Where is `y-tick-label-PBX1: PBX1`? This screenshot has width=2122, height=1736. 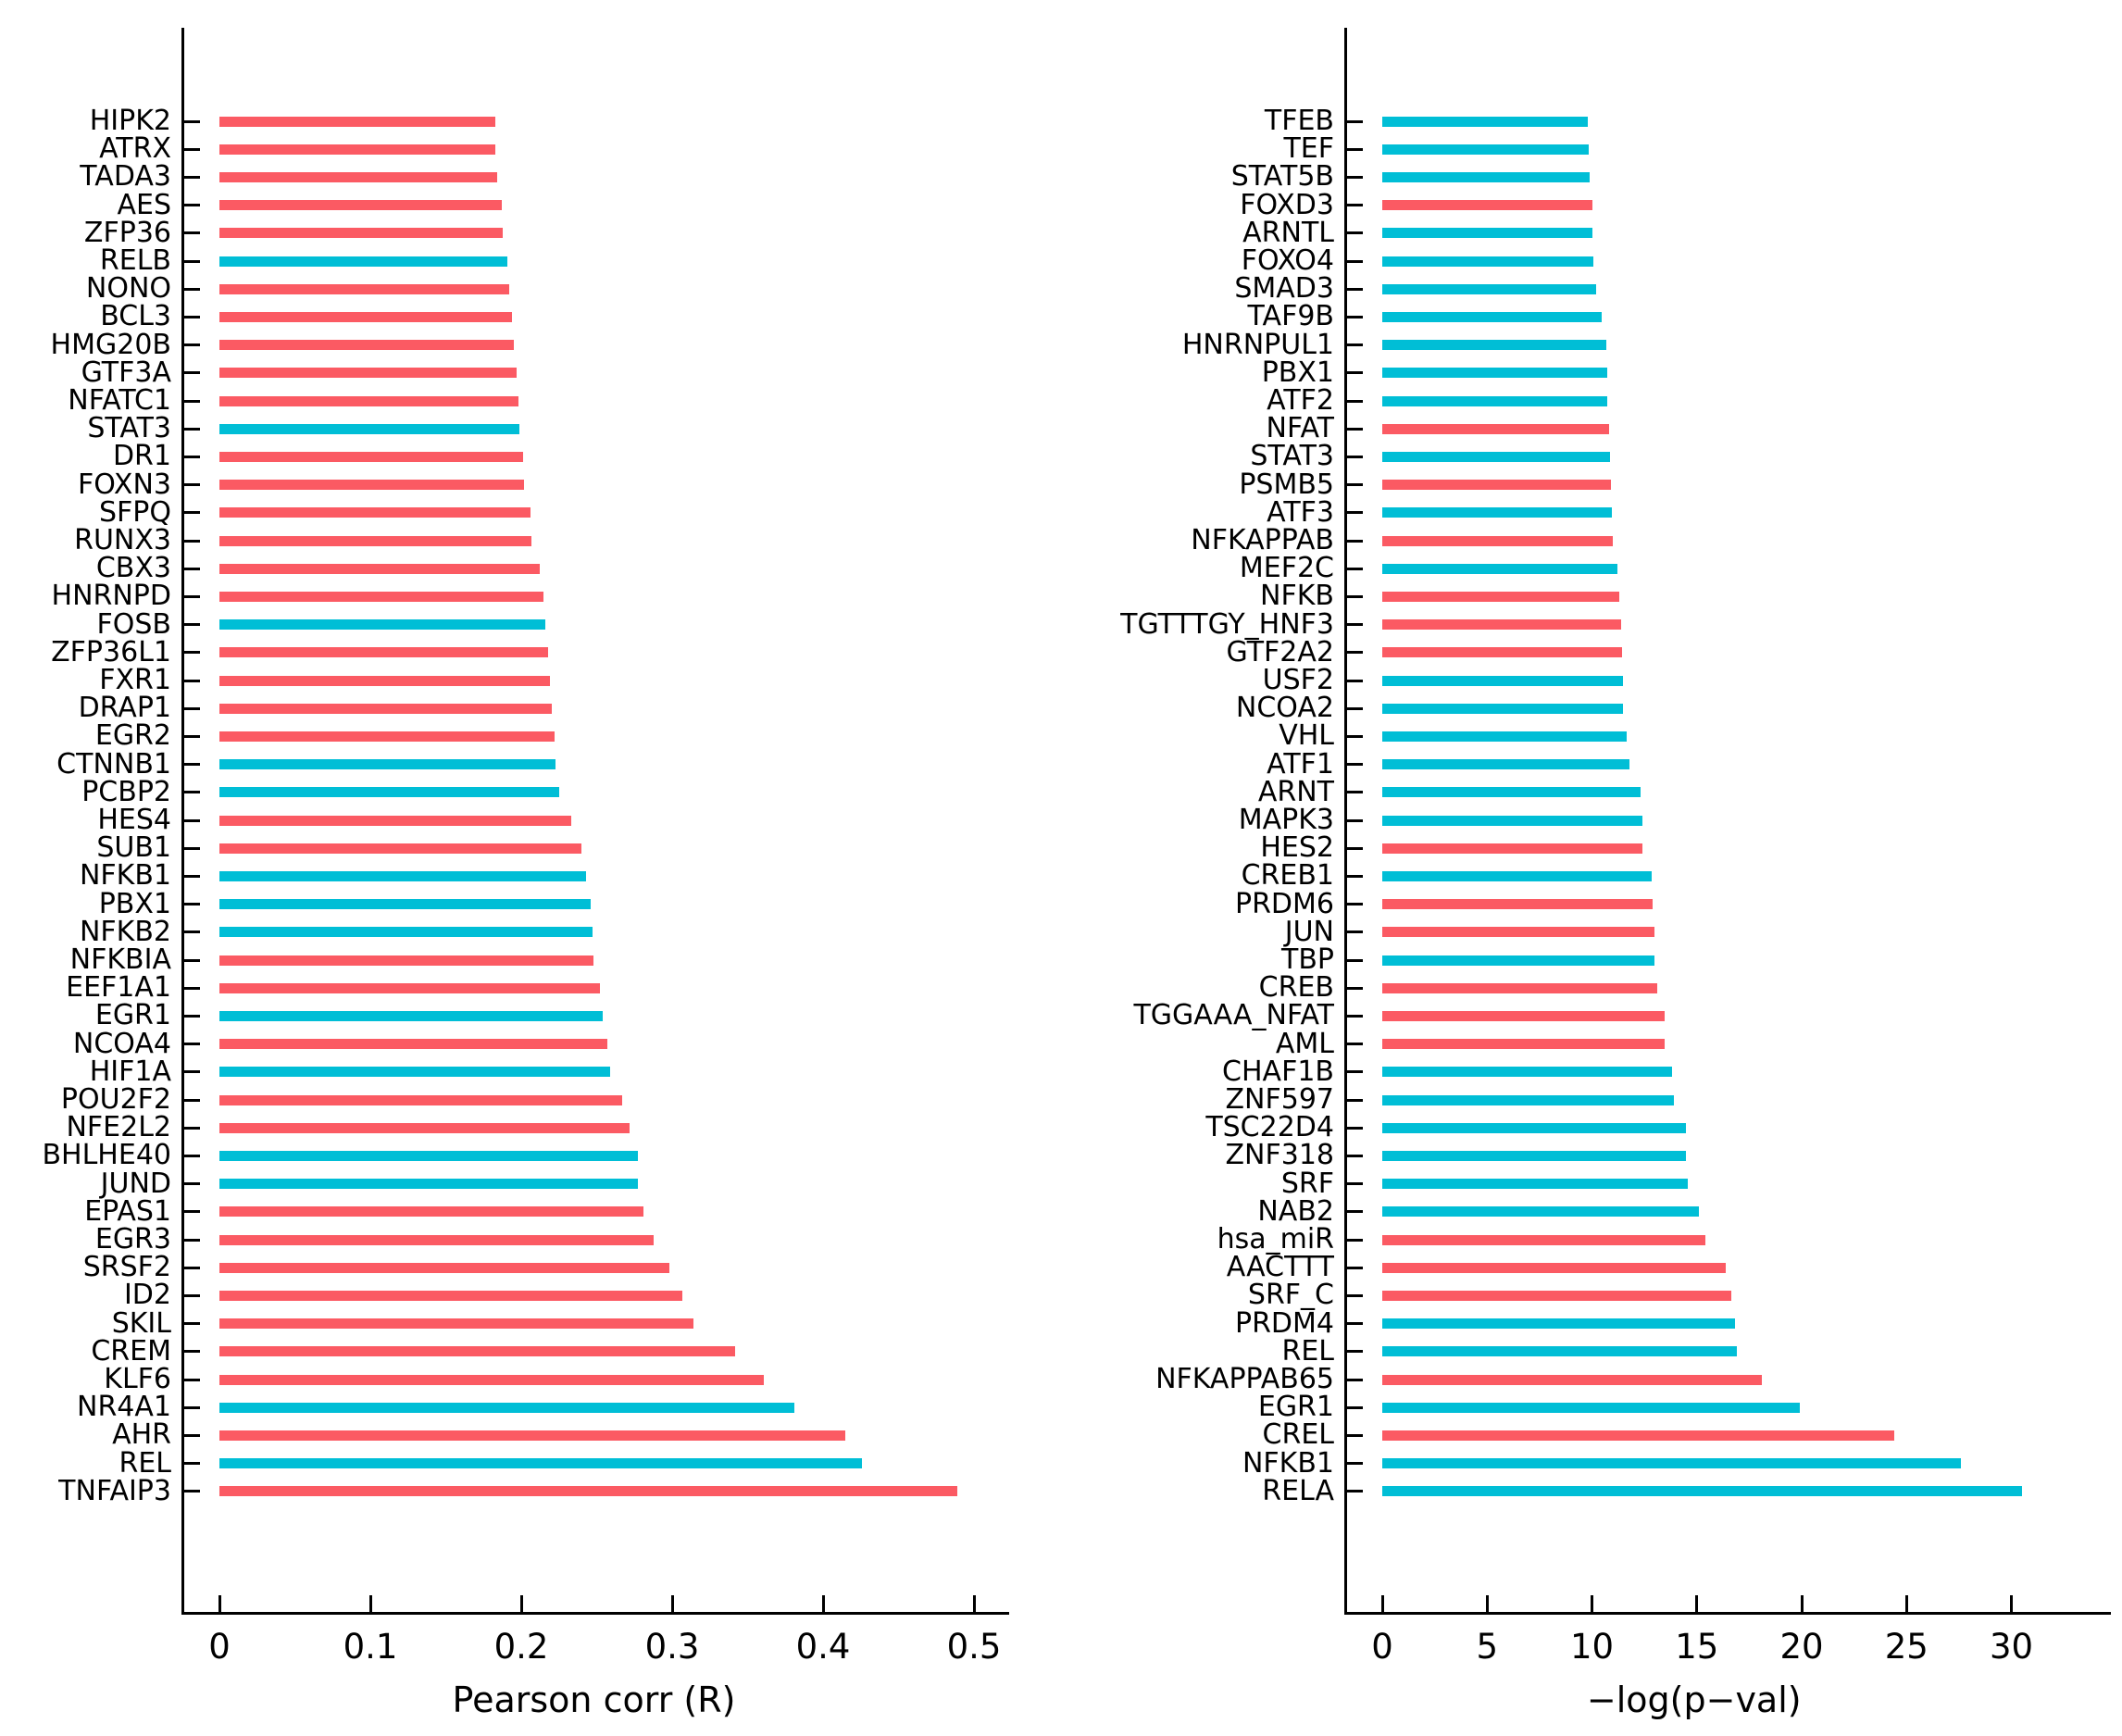 y-tick-label-PBX1: PBX1 is located at coordinates (134, 903).